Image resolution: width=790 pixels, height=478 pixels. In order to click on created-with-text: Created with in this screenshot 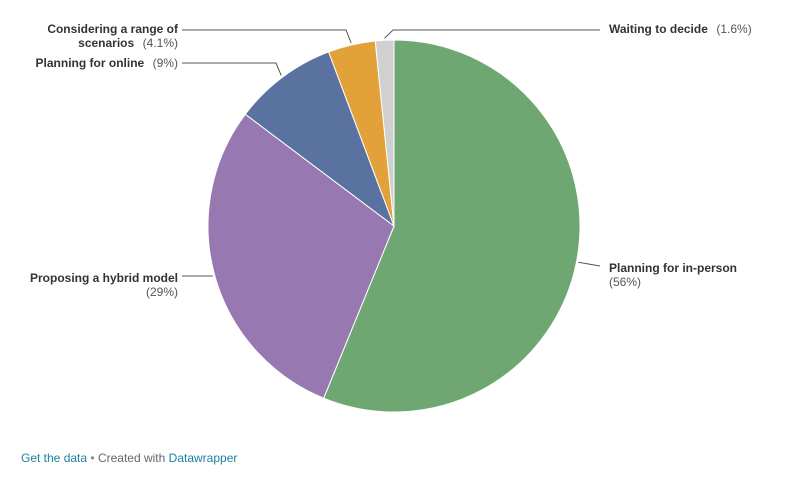, I will do `click(131, 458)`.